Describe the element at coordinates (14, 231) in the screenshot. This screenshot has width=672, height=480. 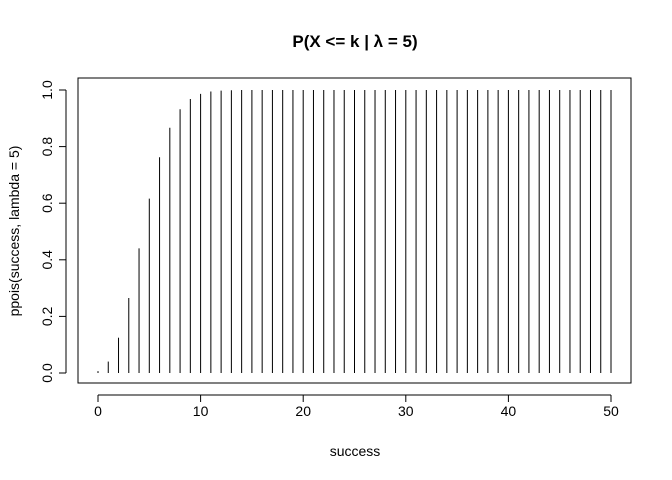
I see `y-axis-label: ppois(success, lambda = 5)` at that location.